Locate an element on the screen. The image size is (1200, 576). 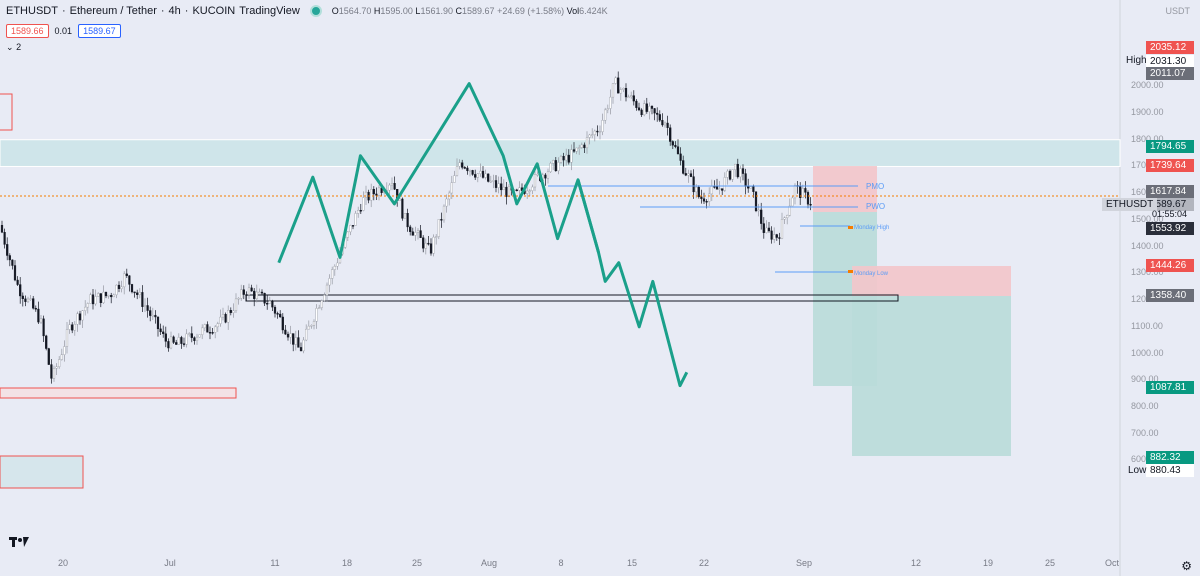
x-tick-label: Jul is located at coordinates (170, 563).